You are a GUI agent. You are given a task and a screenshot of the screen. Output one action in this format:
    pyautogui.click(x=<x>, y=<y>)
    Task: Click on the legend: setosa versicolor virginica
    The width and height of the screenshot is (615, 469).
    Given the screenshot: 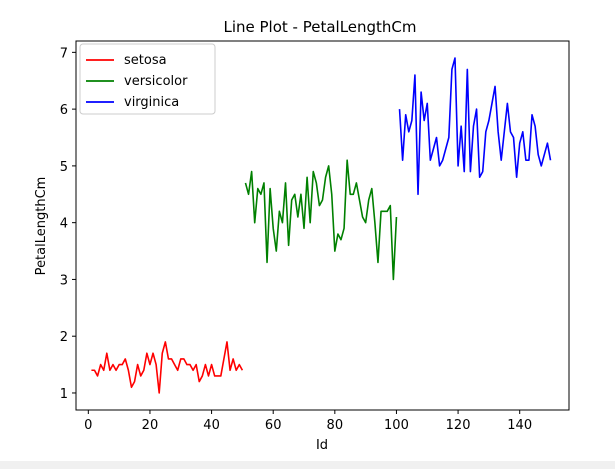 What is the action you would take?
    pyautogui.click(x=147, y=79)
    